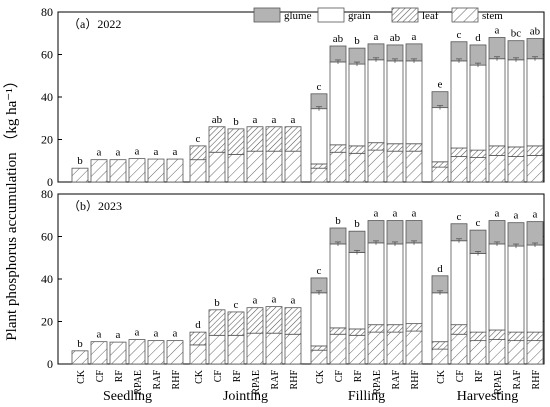 This screenshot has height=407, width=550. I want to click on y-tick-label: 0, so click(50, 182).